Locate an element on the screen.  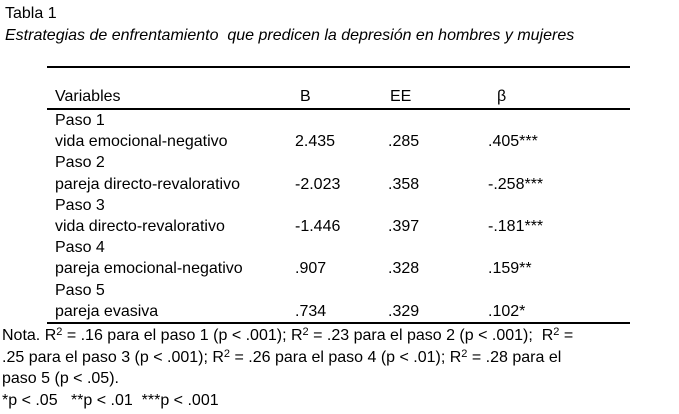
note-text: = .23 para el paso 2 (p < .001); R is located at coordinates (431, 335).